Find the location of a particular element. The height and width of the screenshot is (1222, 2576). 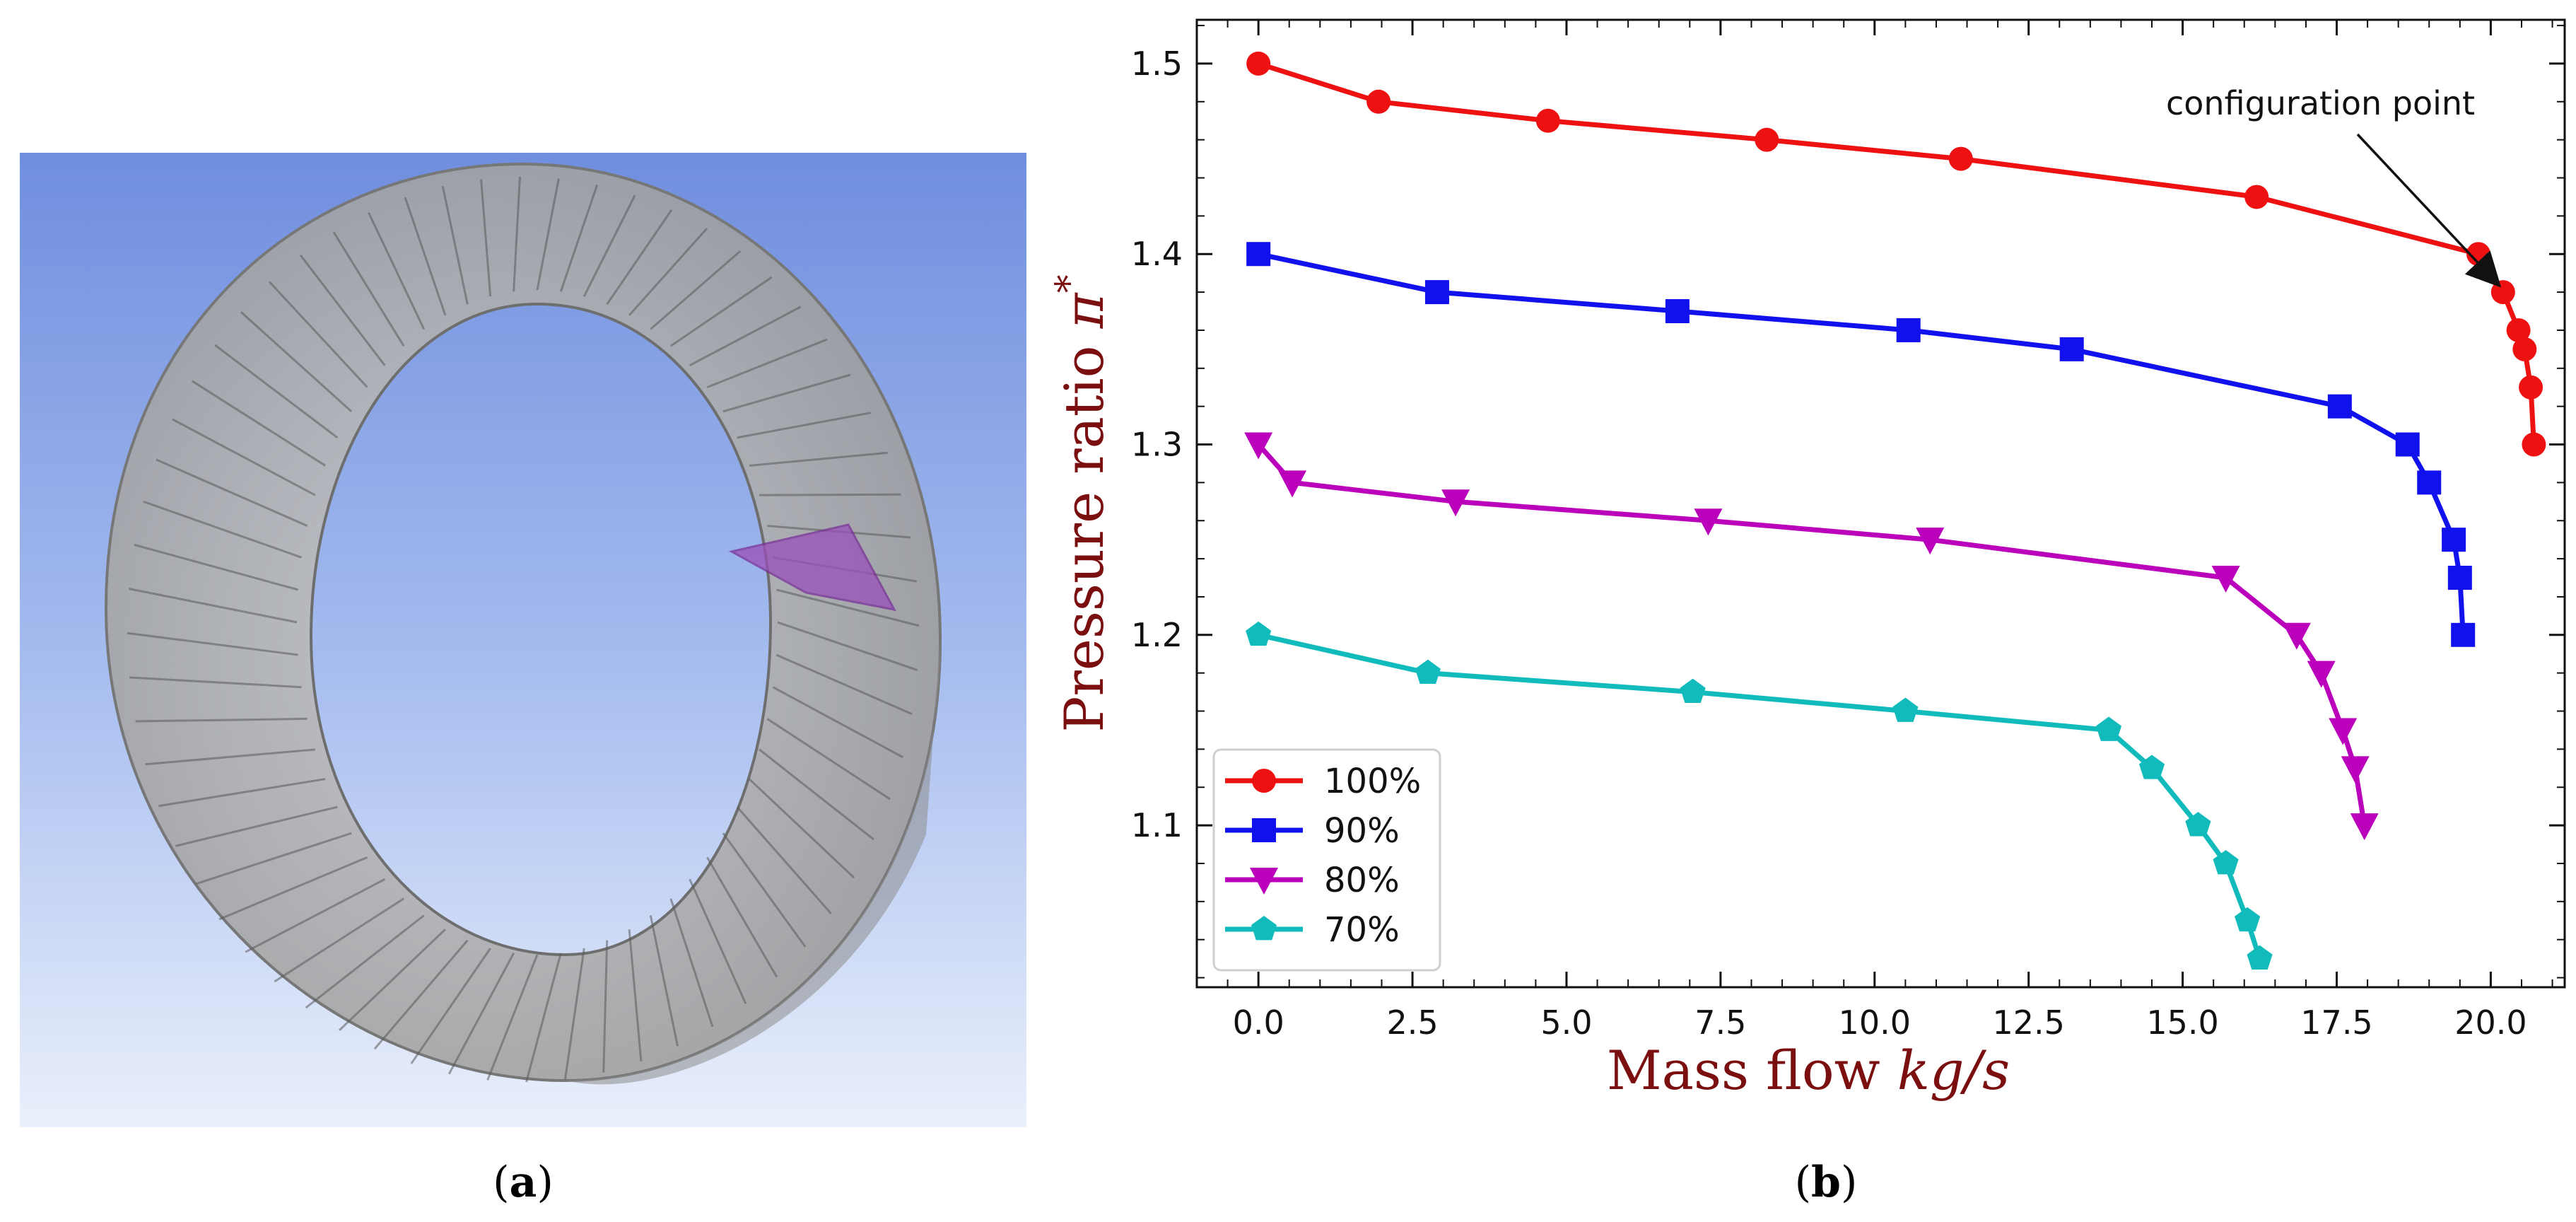

x-tick-label: 7.5 is located at coordinates (1720, 1022).